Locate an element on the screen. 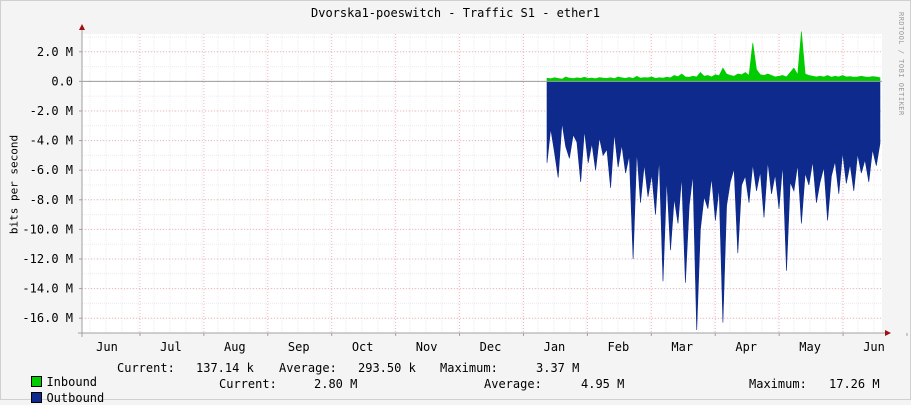 This screenshot has width=911, height=405. legend-inbound: Inbound is located at coordinates (57, 375).